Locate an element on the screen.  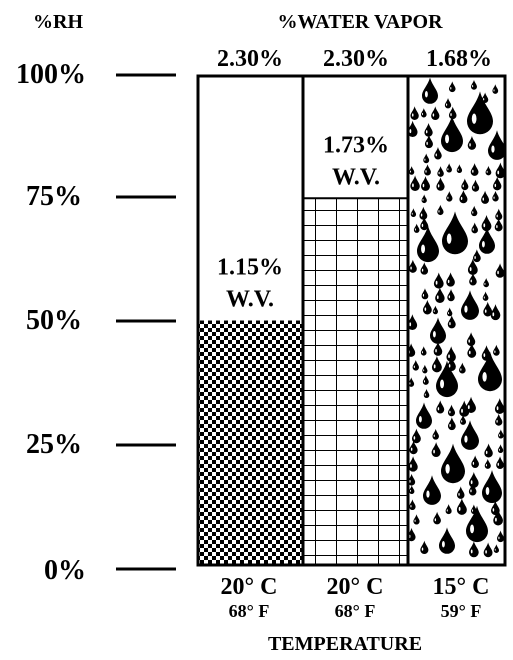
vapor-fill-grid is located at coordinates (355, 381).